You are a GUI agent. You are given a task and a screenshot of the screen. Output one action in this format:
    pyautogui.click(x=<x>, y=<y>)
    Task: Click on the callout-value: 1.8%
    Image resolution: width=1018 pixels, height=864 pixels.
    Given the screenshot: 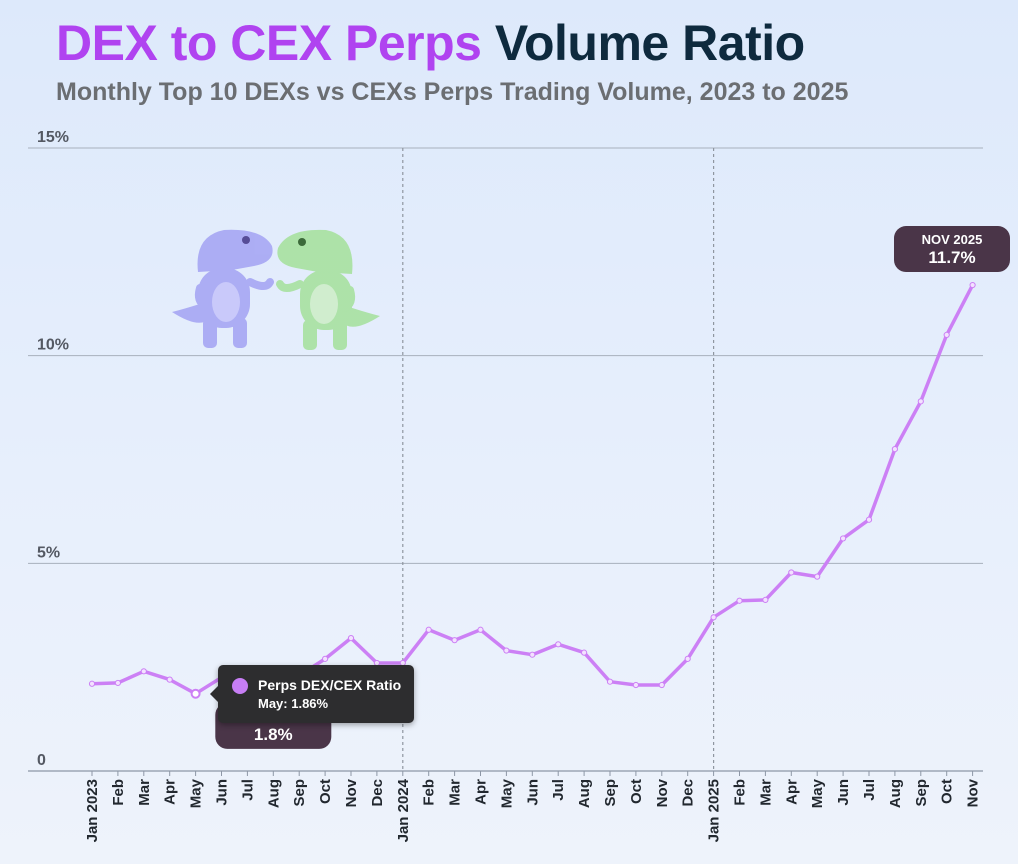 What is the action you would take?
    pyautogui.click(x=273, y=734)
    